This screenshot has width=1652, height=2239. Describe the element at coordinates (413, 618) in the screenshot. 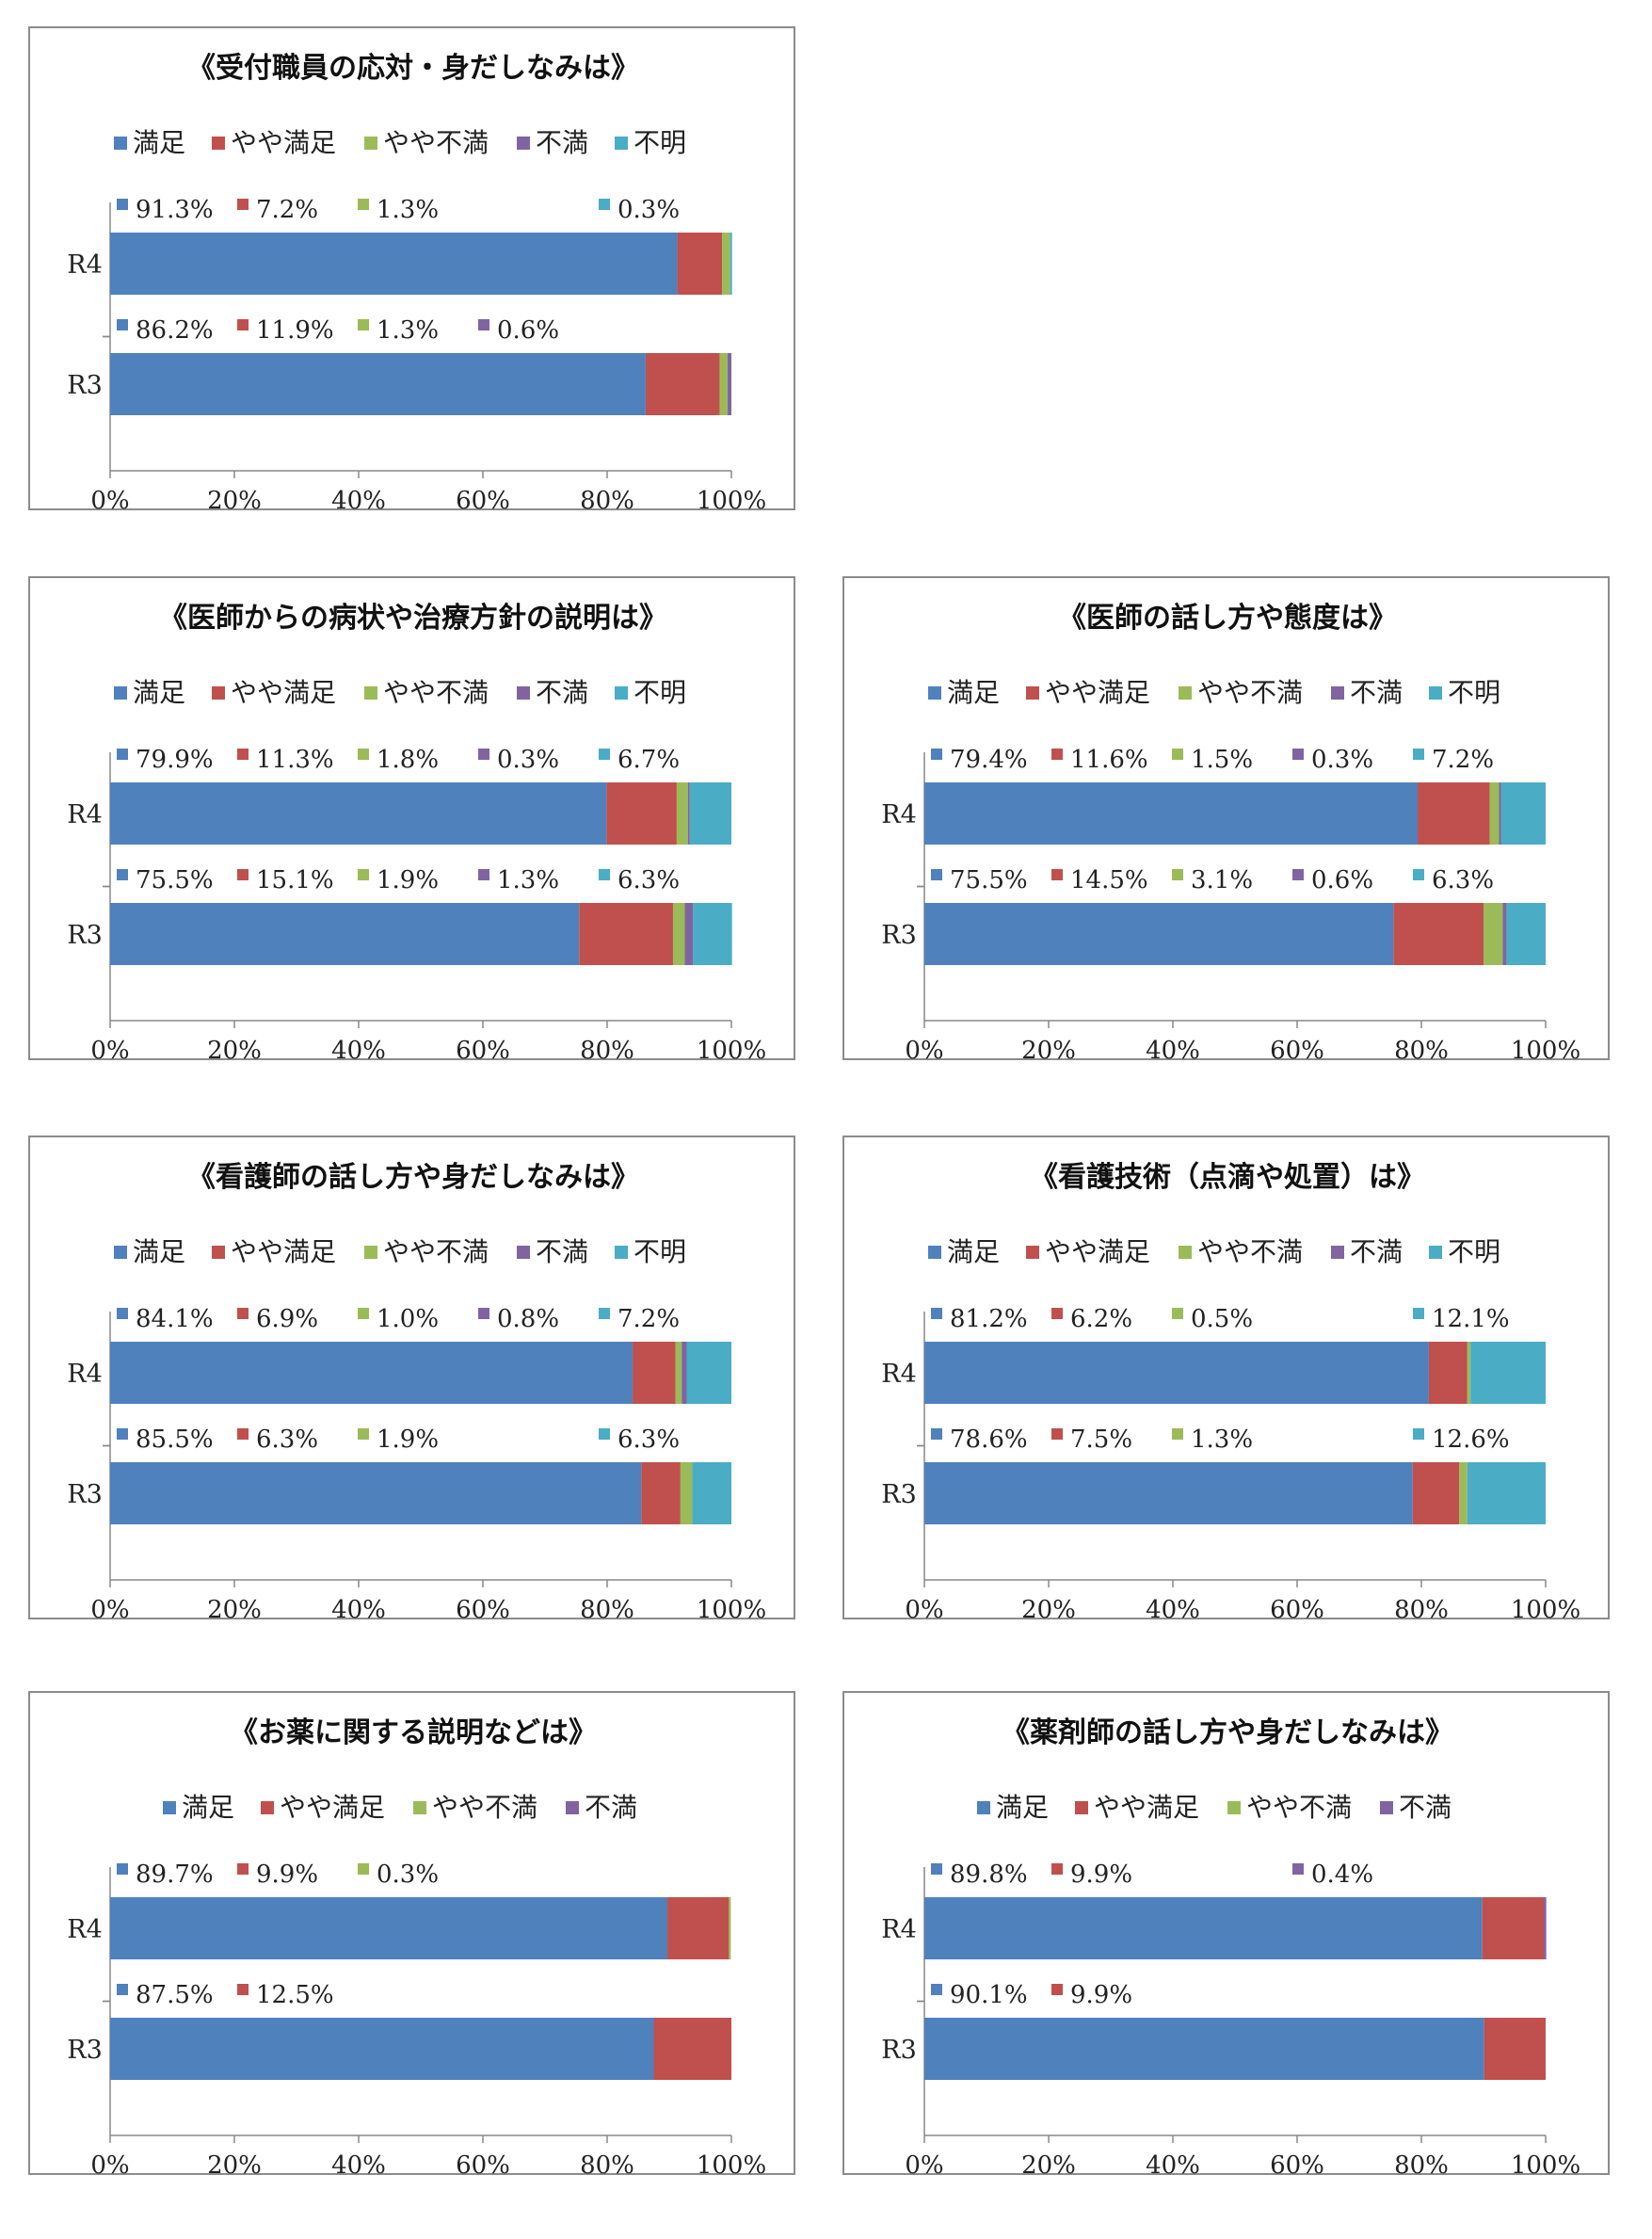

I see `chart-title: 《医師からの病状や治療方針の説明は》` at that location.